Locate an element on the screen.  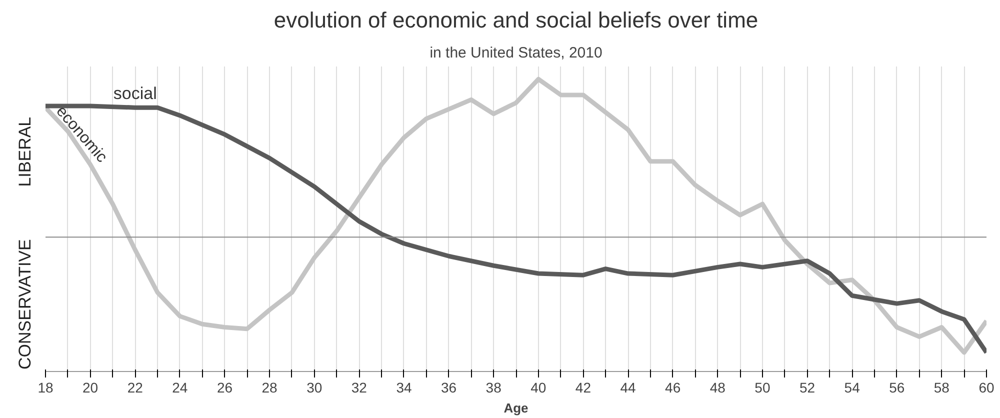
text: CONSERVATIVE is located at coordinates (25, 304).